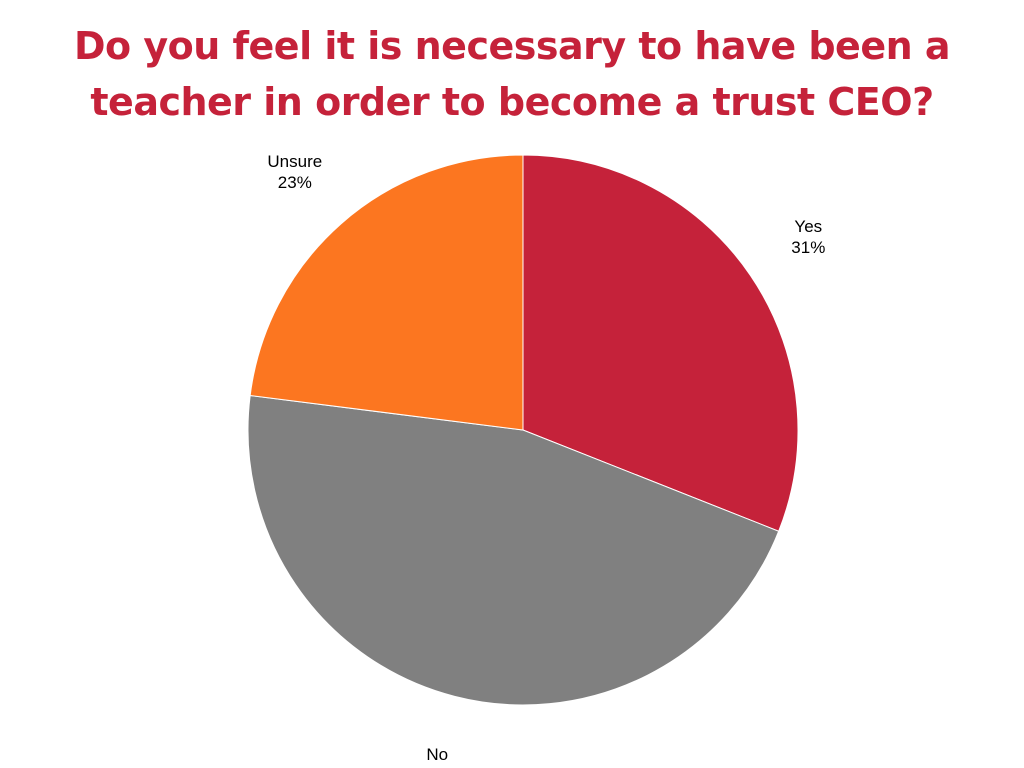  I want to click on pie-slice-yes, so click(660, 343).